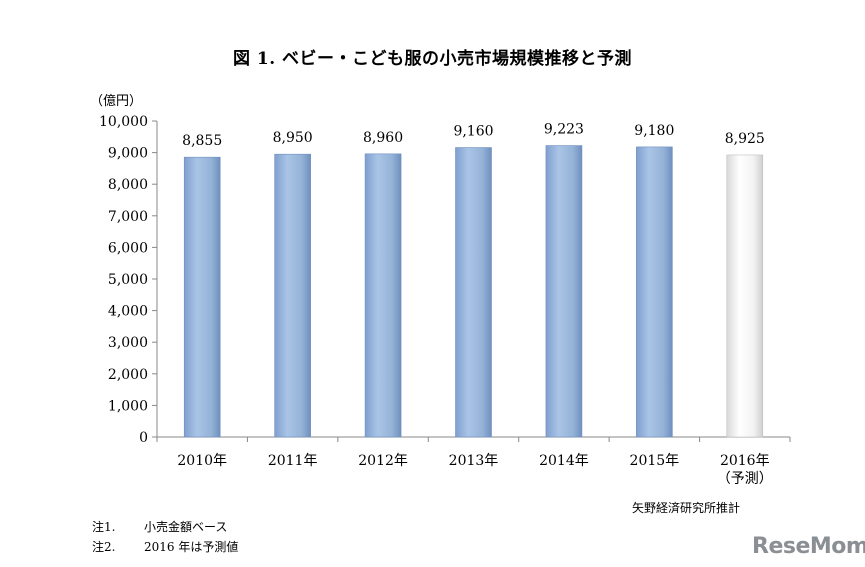 This screenshot has height=567, width=865. I want to click on bar-value-label: 8,855, so click(202, 141).